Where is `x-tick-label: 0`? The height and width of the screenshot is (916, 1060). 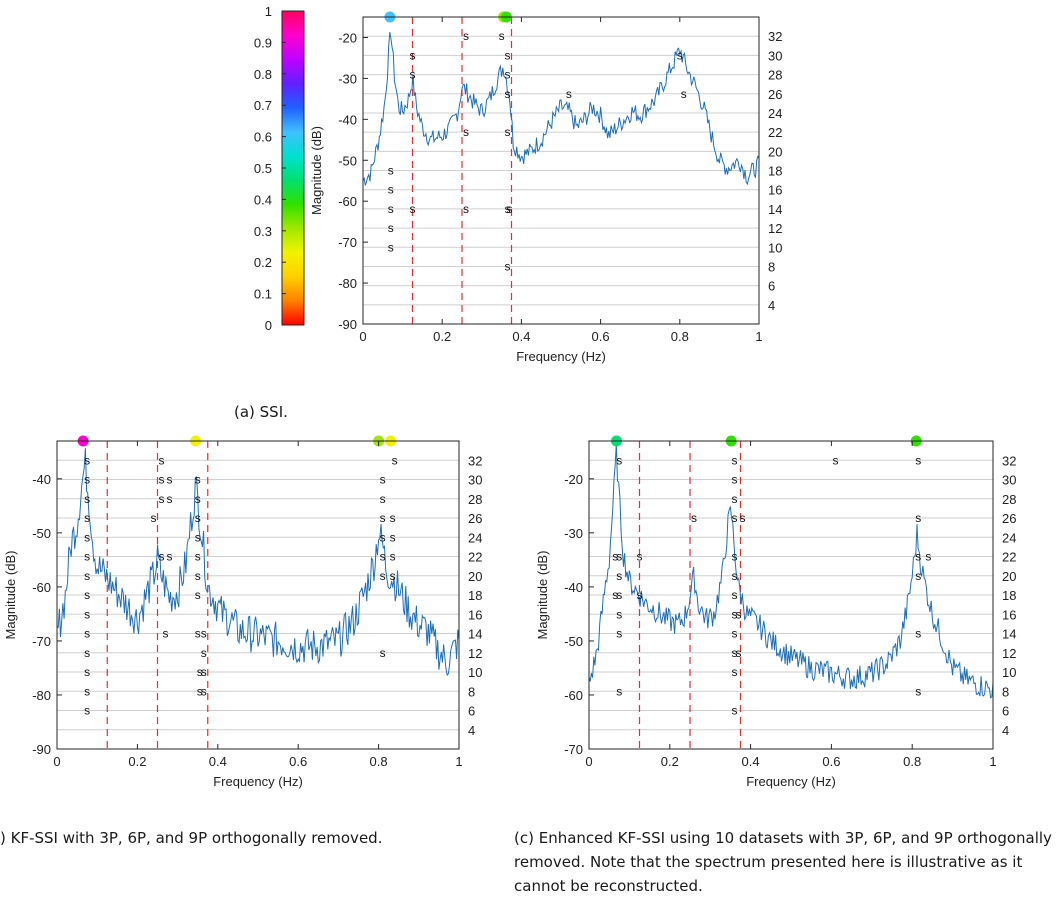 x-tick-label: 0 is located at coordinates (56, 761).